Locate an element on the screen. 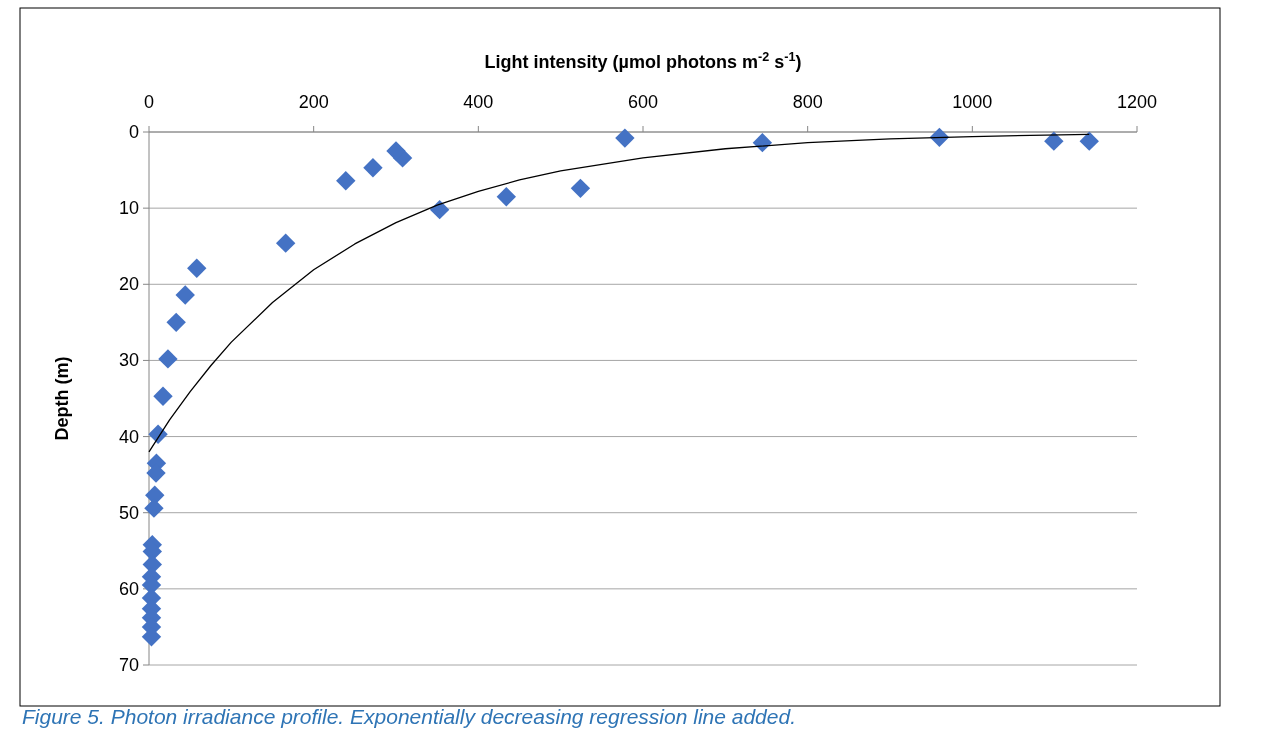  caption: Figure 5. Photon irradiance profile. Exponentially decreasing regression line added. is located at coordinates (409, 716).